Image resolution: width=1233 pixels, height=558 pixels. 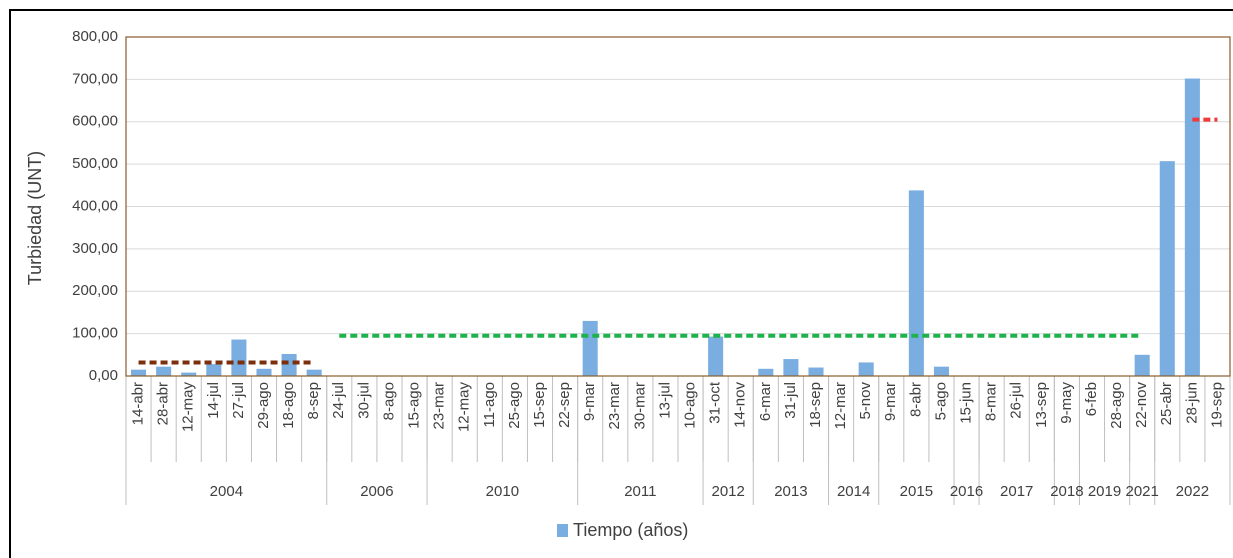 I want to click on x-tick-label: 28-ago, so click(x=1116, y=405).